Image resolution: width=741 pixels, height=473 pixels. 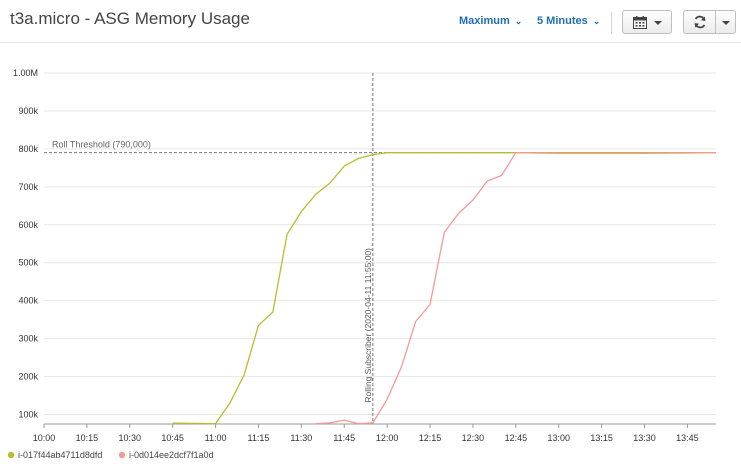 What do you see at coordinates (430, 438) in the screenshot?
I see `x-tick-label: 12:15` at bounding box center [430, 438].